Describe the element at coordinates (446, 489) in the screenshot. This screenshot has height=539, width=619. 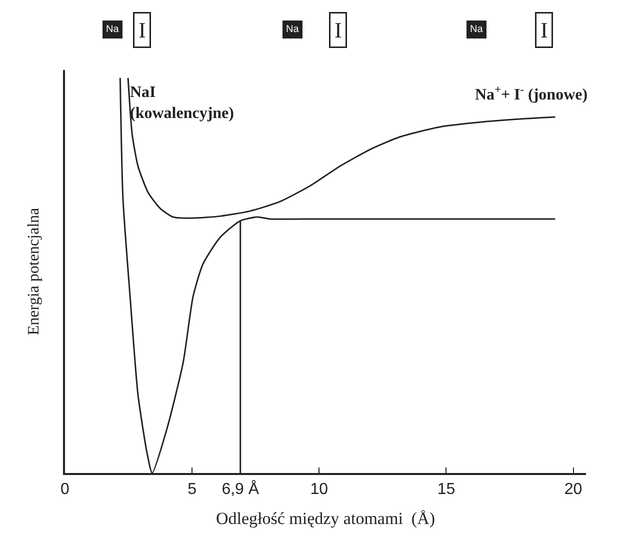
I see `x-tick-label: 15` at that location.